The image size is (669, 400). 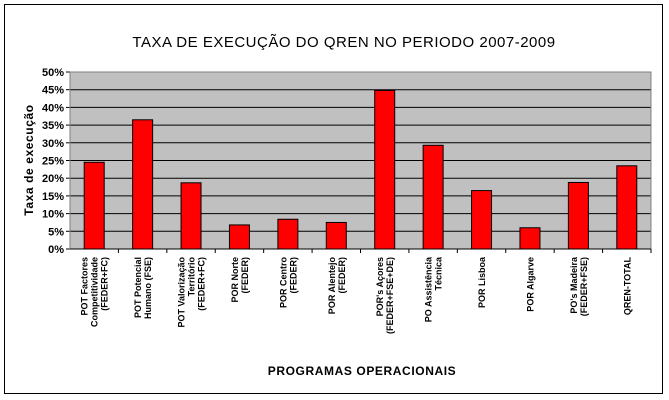 I want to click on x-category-label: POR Algarve, so click(x=530, y=284).